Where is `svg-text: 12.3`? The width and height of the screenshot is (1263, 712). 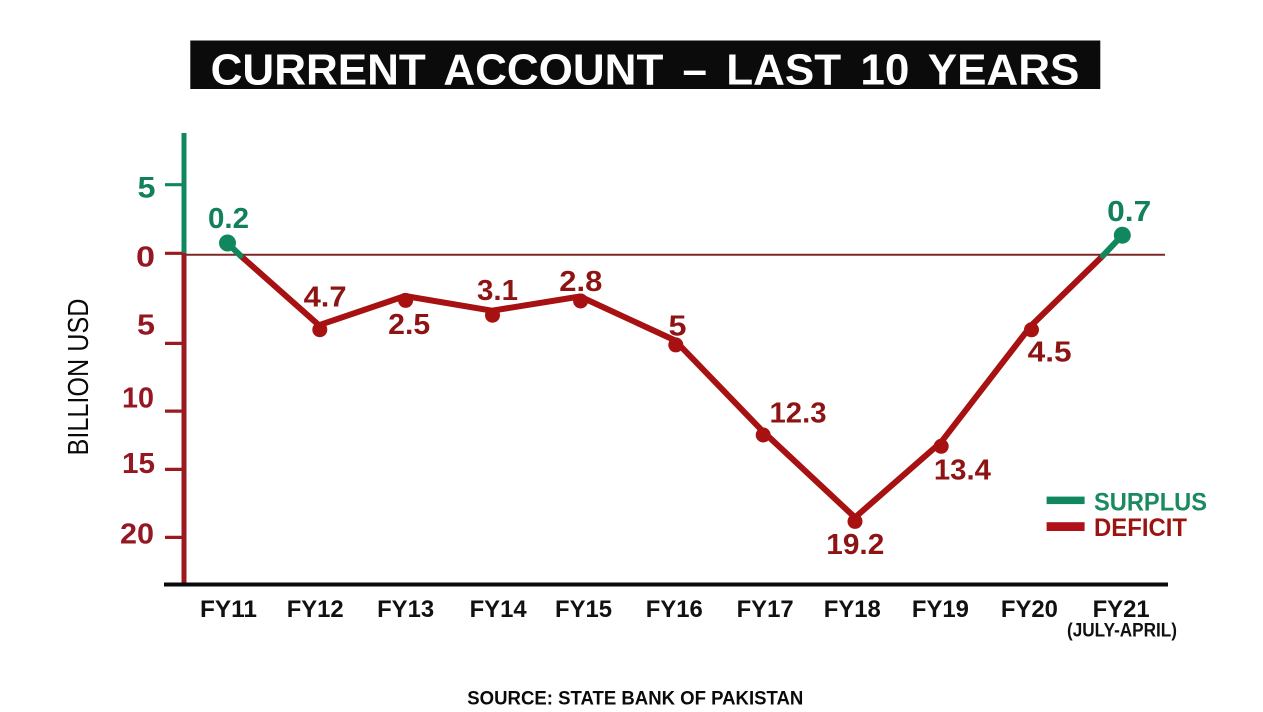 svg-text: 12.3 is located at coordinates (798, 413).